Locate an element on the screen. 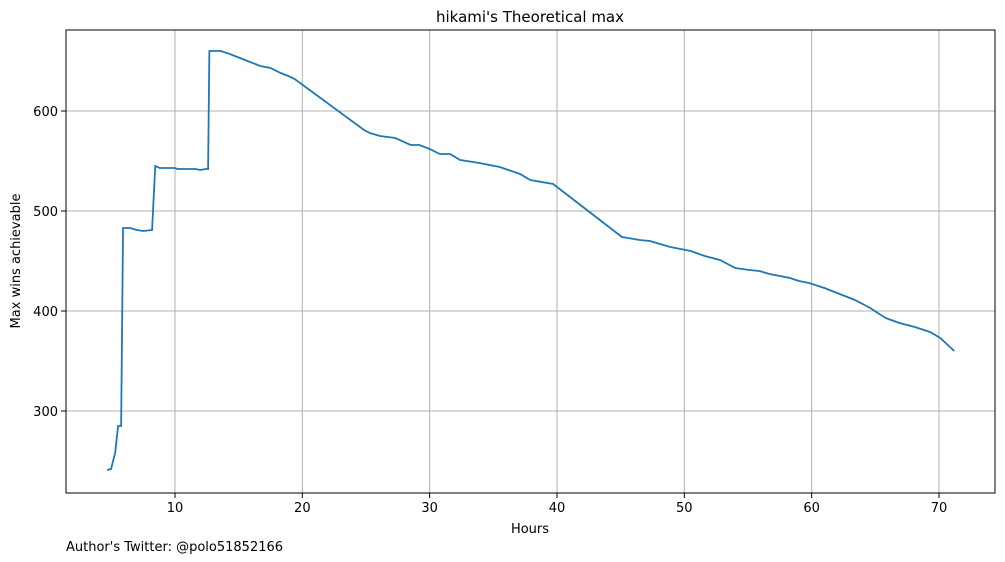 This screenshot has width=1005, height=562. x-tick-label: 10 is located at coordinates (175, 508).